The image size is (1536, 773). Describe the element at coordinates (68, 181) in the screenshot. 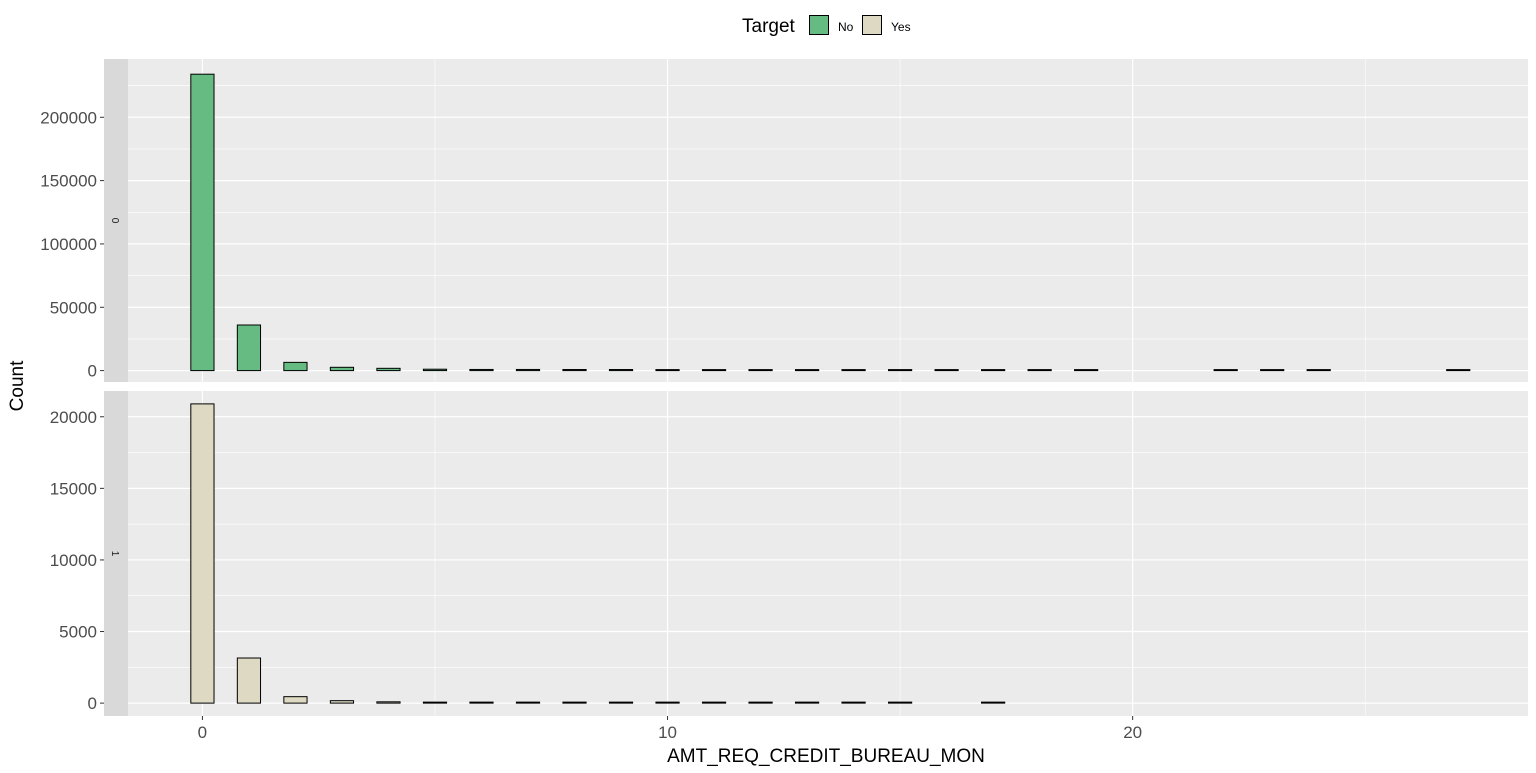

I see `y-tick-label: 150000` at that location.